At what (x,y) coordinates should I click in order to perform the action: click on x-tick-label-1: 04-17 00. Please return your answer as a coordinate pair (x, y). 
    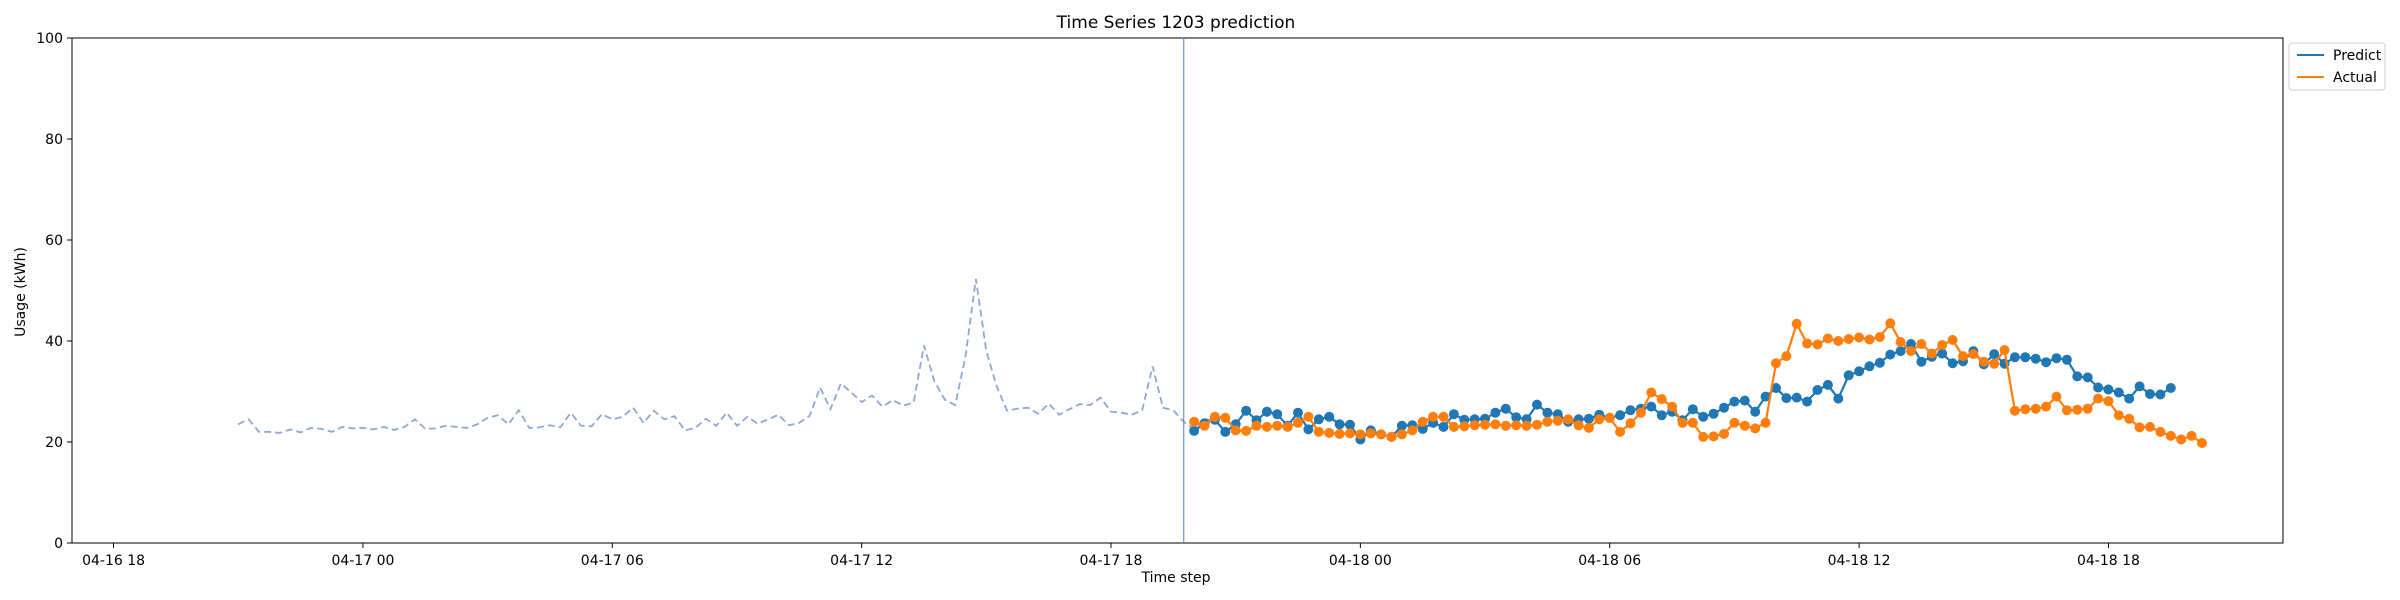
    Looking at the image, I should click on (362, 561).